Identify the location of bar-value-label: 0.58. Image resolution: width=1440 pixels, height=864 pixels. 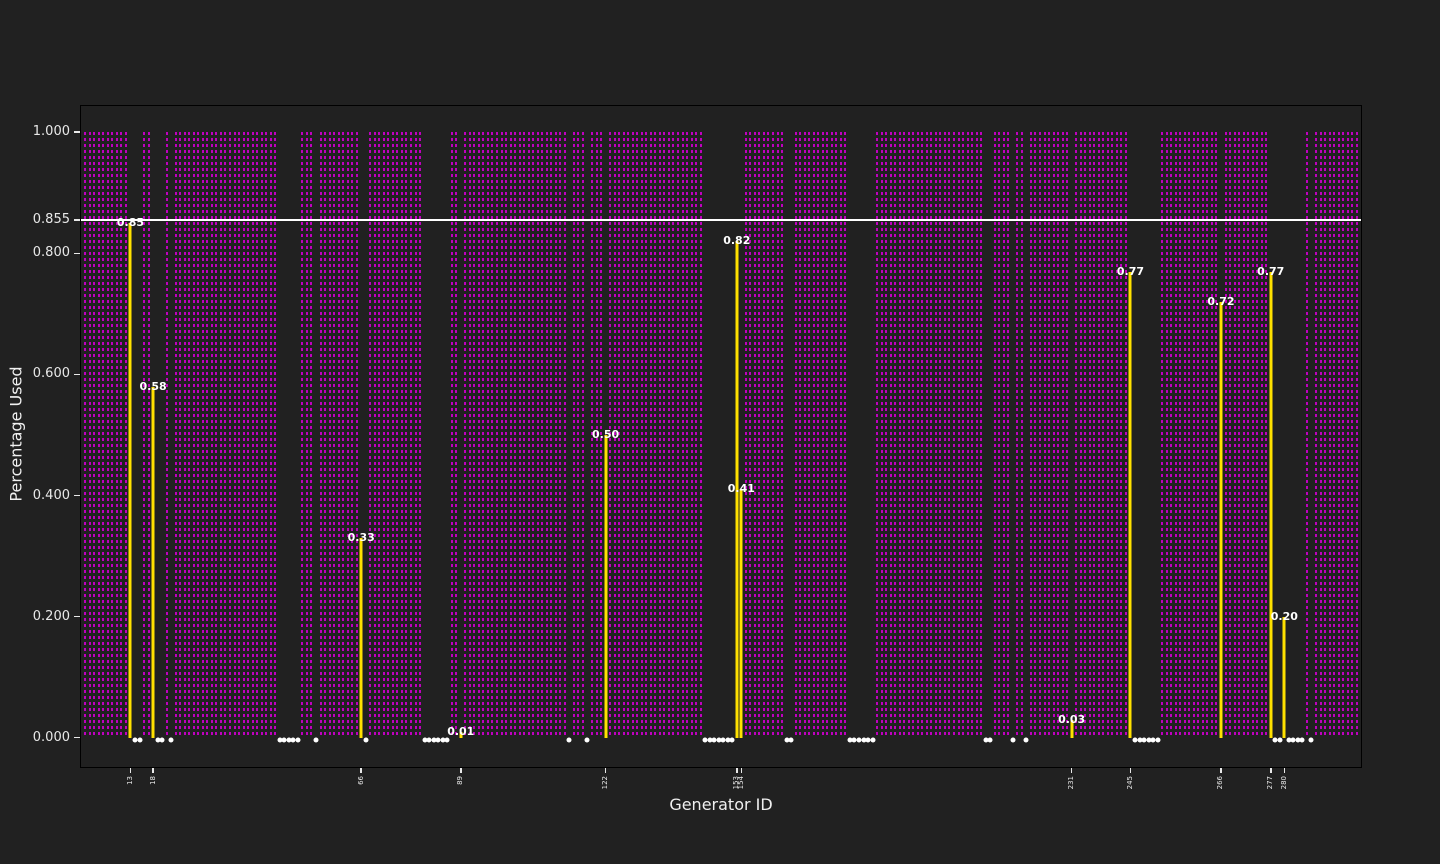
(153, 386).